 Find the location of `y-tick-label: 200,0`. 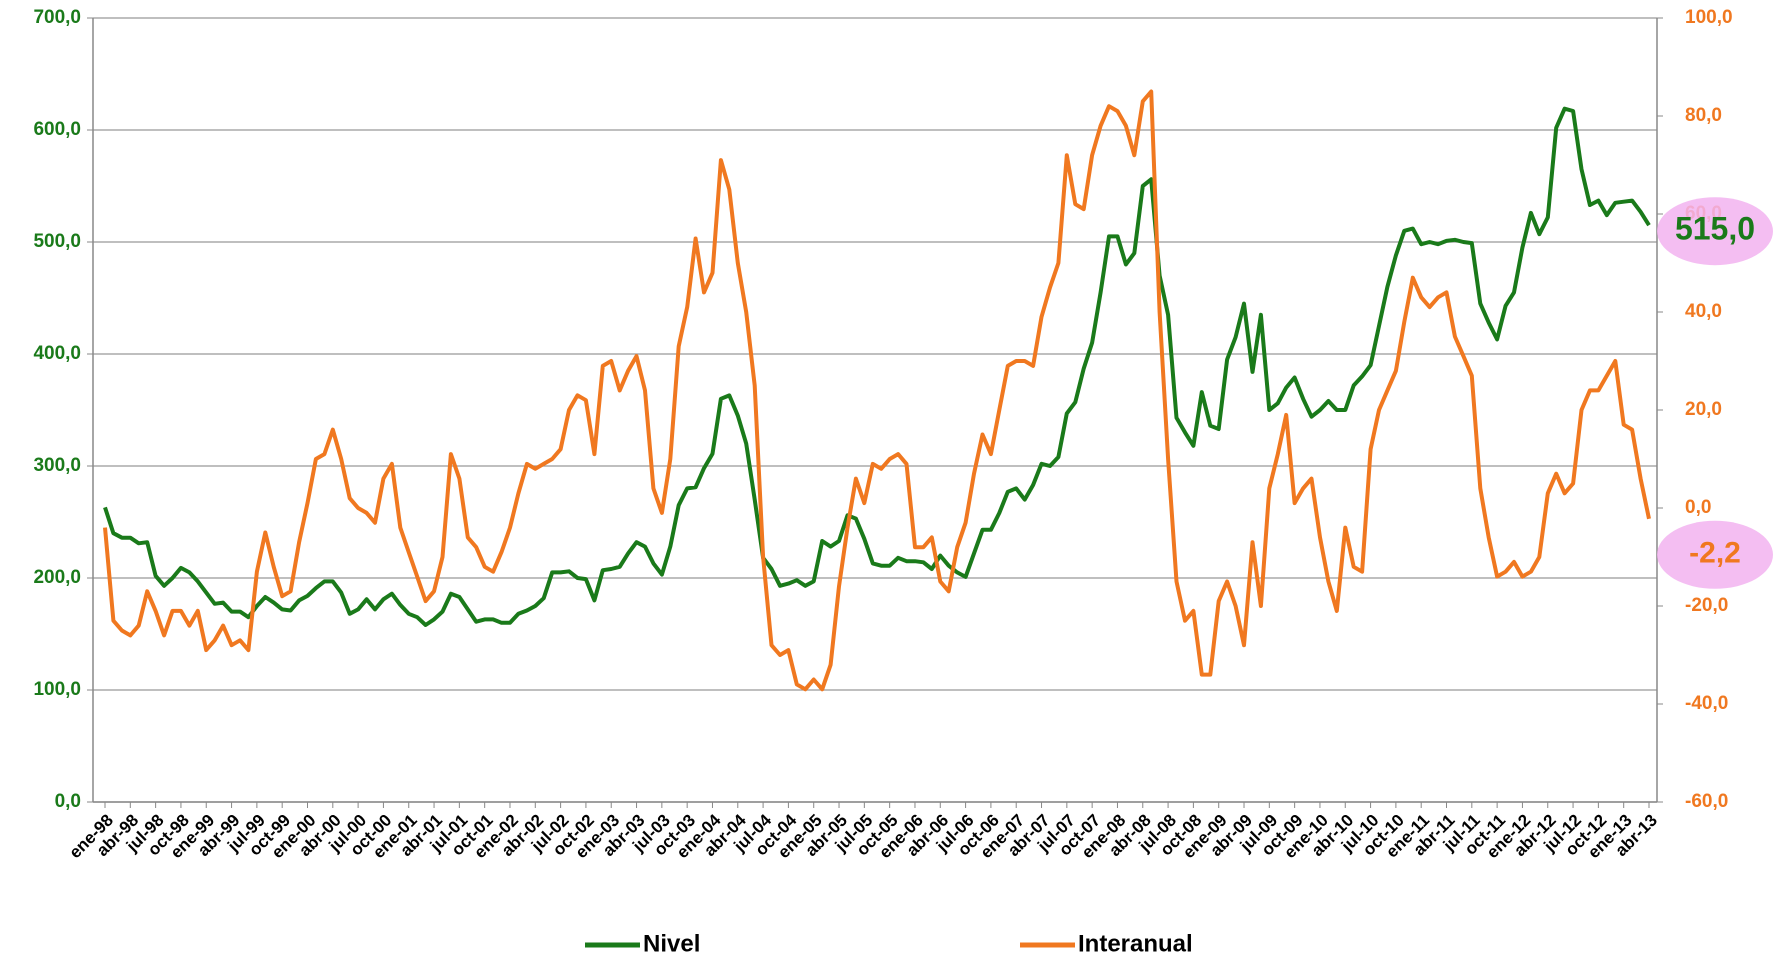

y-tick-label: 200,0 is located at coordinates (57, 577).